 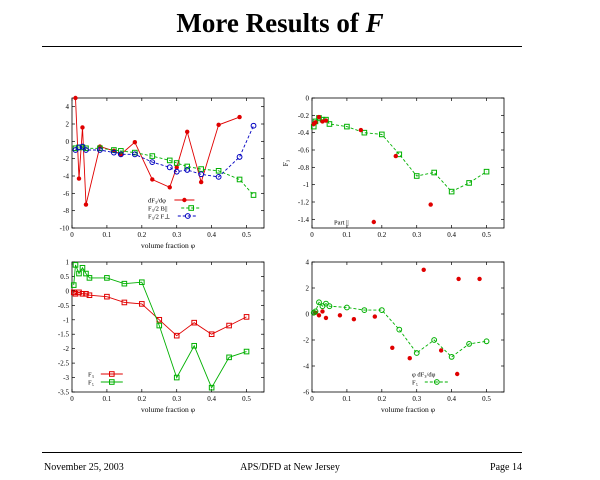 What do you see at coordinates (68, 263) in the screenshot?
I see `y-tick-label: 1` at bounding box center [68, 263].